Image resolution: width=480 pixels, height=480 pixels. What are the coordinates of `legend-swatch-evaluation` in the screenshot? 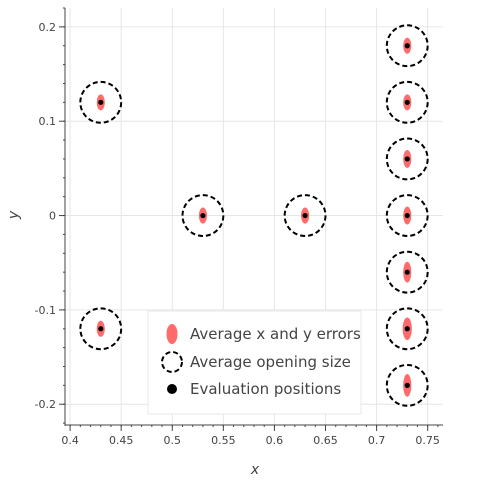 It's located at (172, 389).